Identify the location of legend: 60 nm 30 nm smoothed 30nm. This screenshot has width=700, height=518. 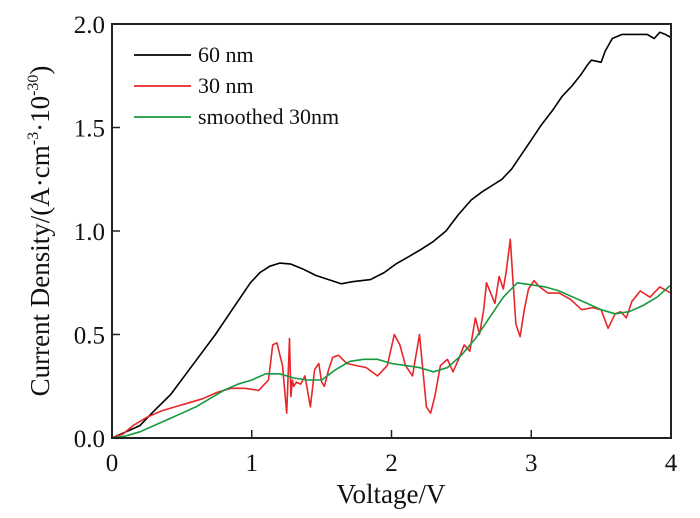
(236, 85).